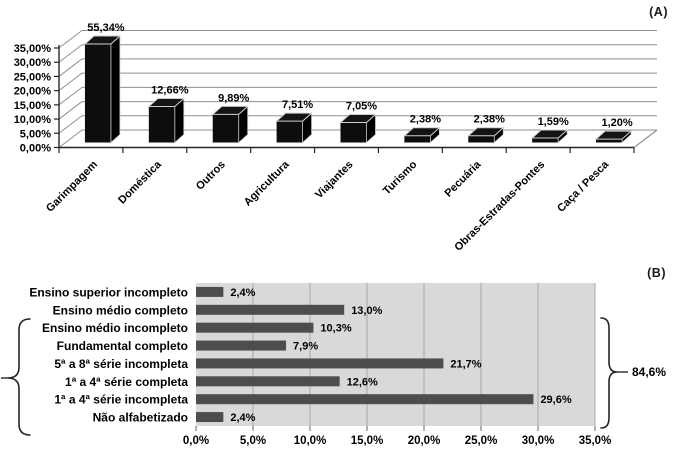 The height and width of the screenshot is (462, 677). I want to click on x-tick-label: 10,0%, so click(310, 441).